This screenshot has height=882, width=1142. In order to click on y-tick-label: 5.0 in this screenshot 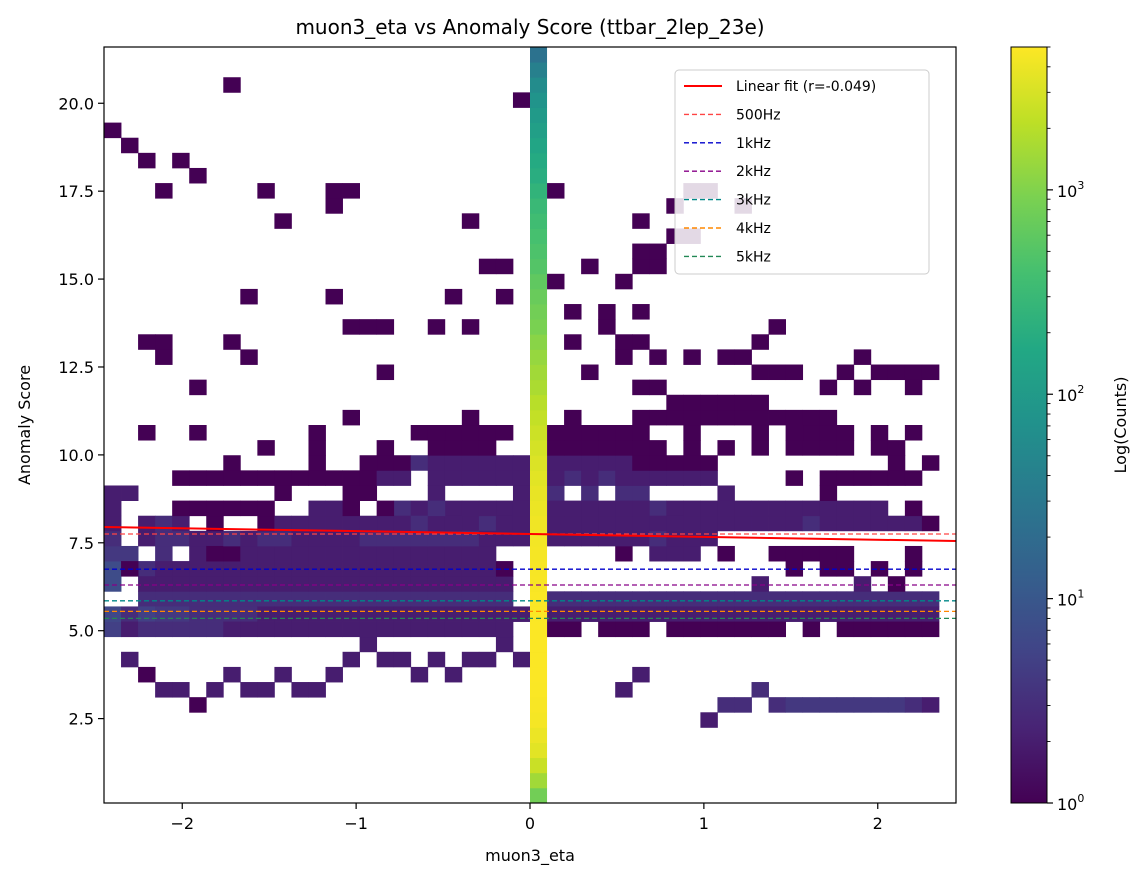, I will do `click(81, 631)`.